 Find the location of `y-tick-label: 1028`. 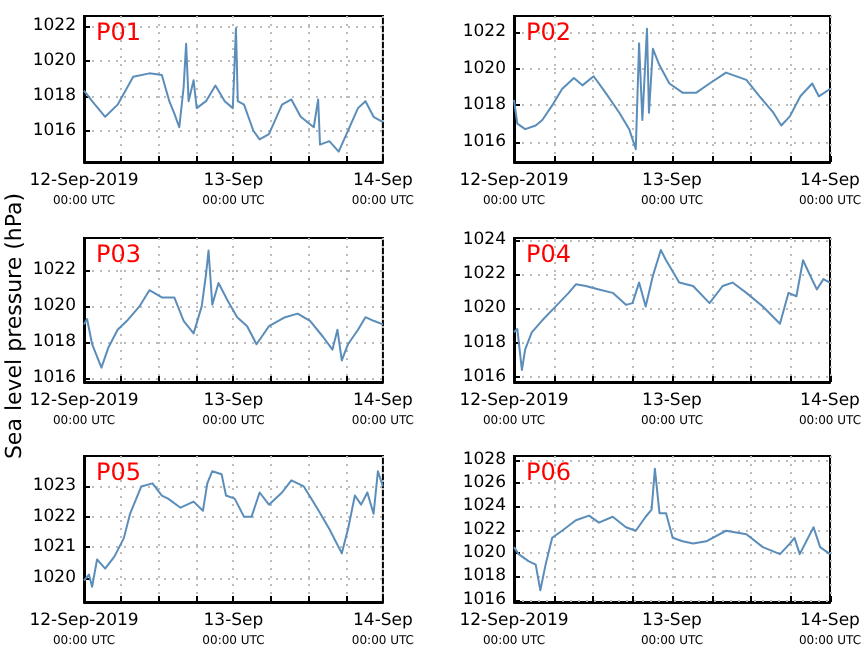

y-tick-label: 1028 is located at coordinates (484, 459).